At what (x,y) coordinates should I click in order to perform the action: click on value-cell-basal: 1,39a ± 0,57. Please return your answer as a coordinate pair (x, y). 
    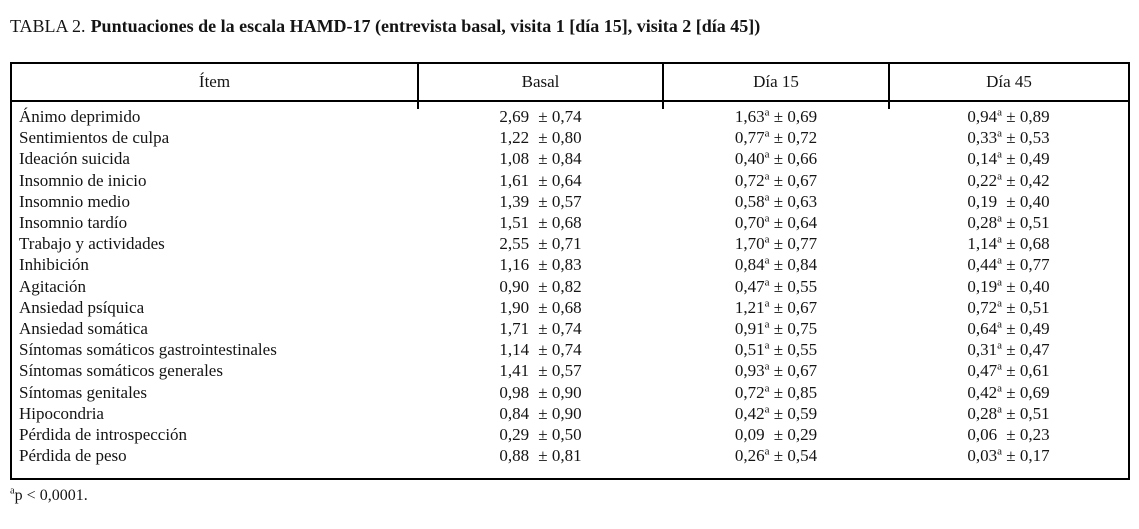
    Looking at the image, I should click on (540, 201).